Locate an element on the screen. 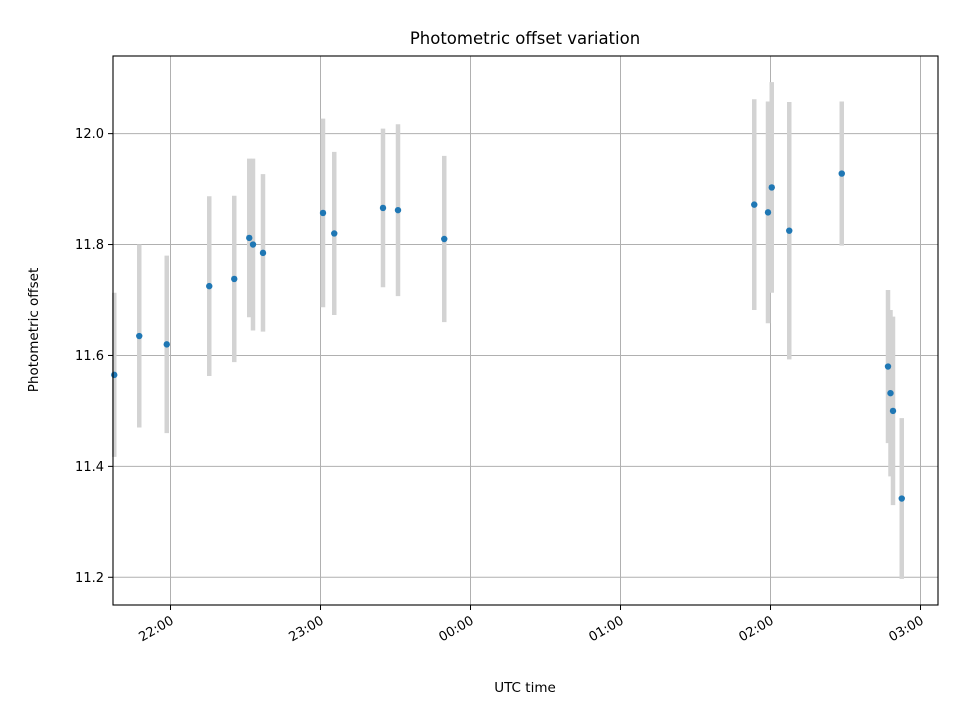  x-axis-ticks: 22:00 23:00 00:00 01:00 02:00 03:00 is located at coordinates (532, 625).